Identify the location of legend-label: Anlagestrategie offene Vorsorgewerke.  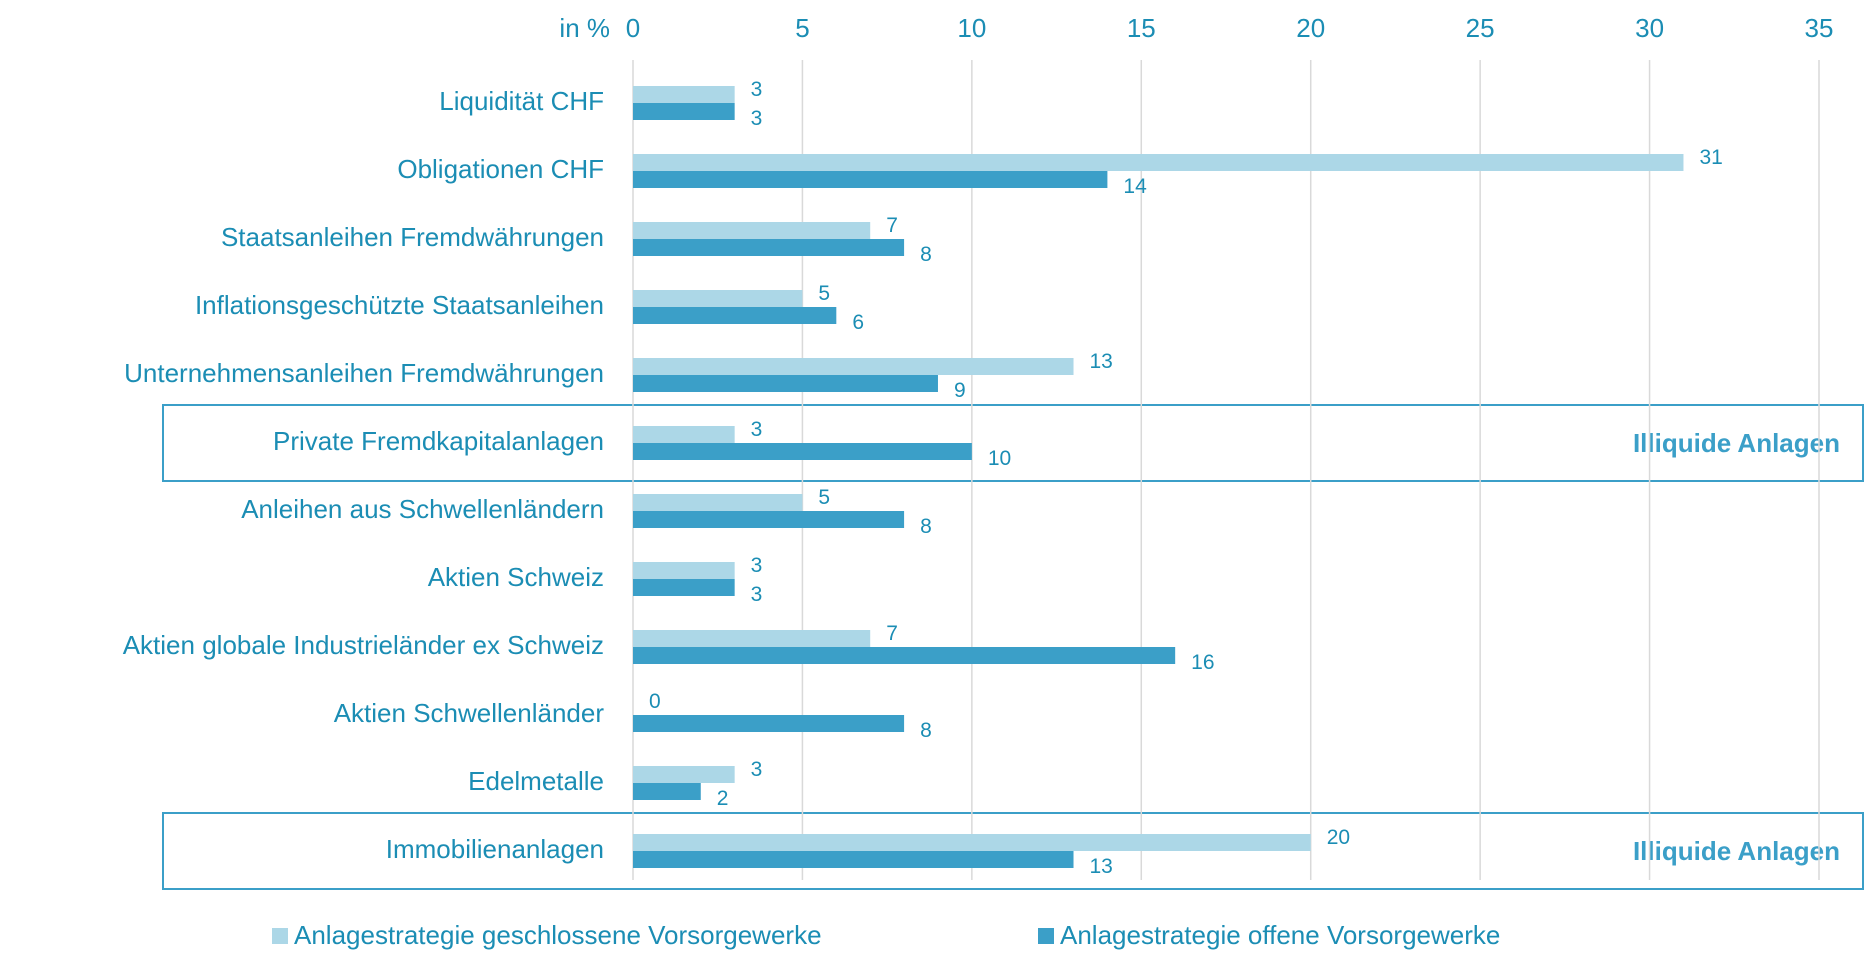
(1280, 935).